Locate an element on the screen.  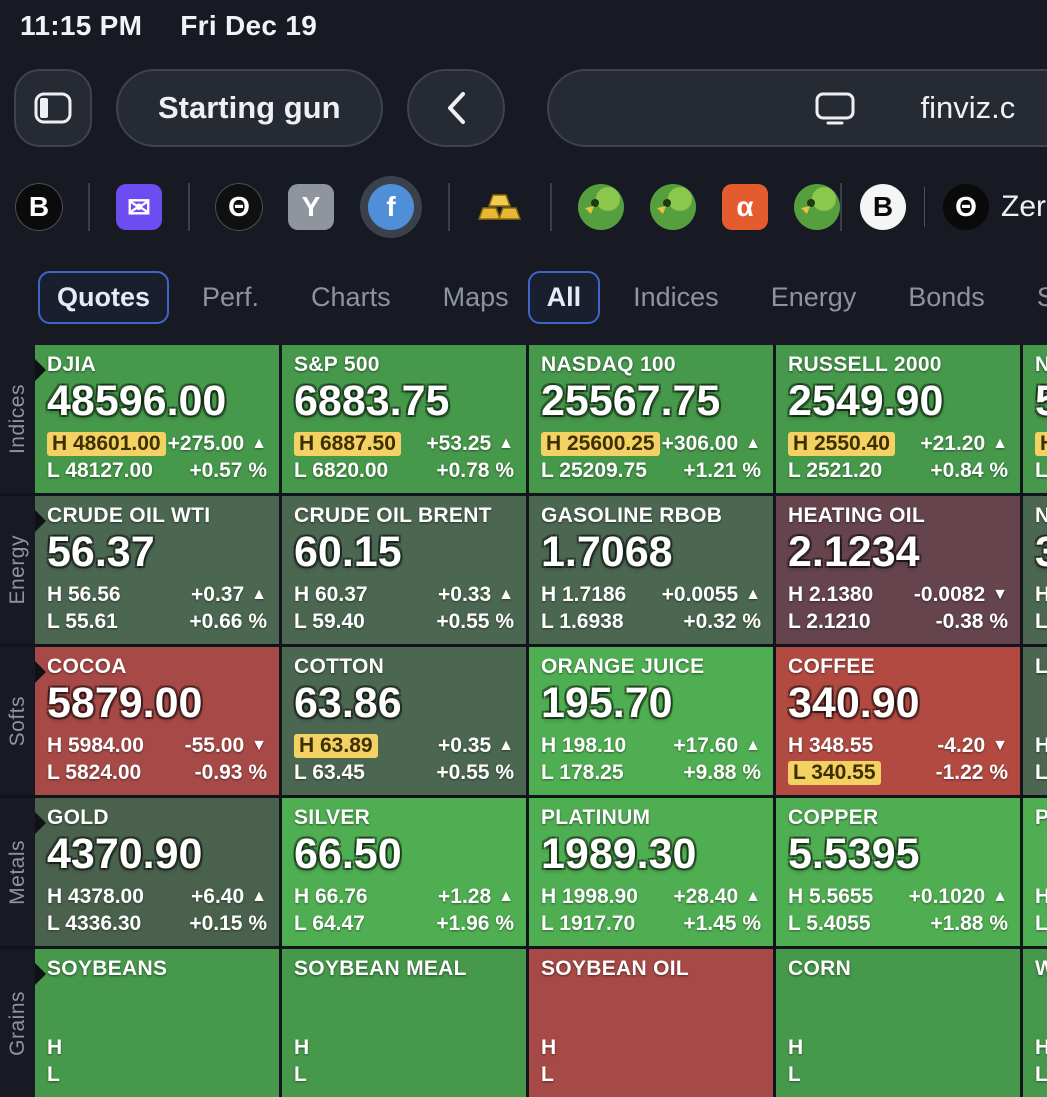
quote-tile-n: N 3 H L is located at coordinates (1035, 570).